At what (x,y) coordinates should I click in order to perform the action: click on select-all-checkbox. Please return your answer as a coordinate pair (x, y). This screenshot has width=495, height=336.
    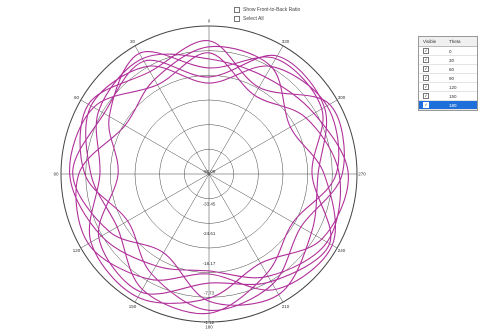
    Looking at the image, I should click on (237, 19).